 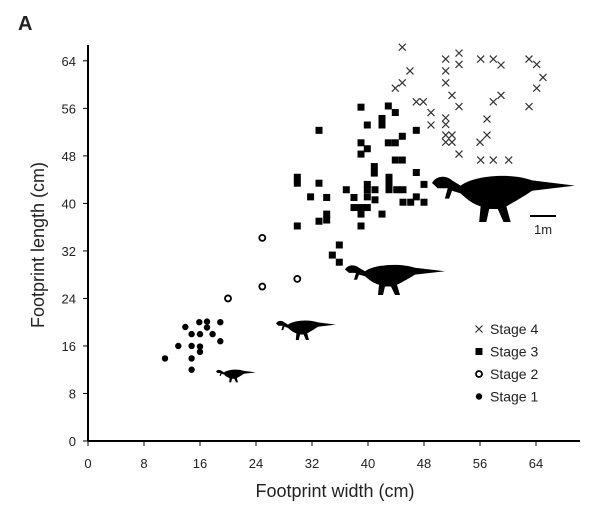 What do you see at coordinates (424, 463) in the screenshot?
I see `x-tick-label: 48` at bounding box center [424, 463].